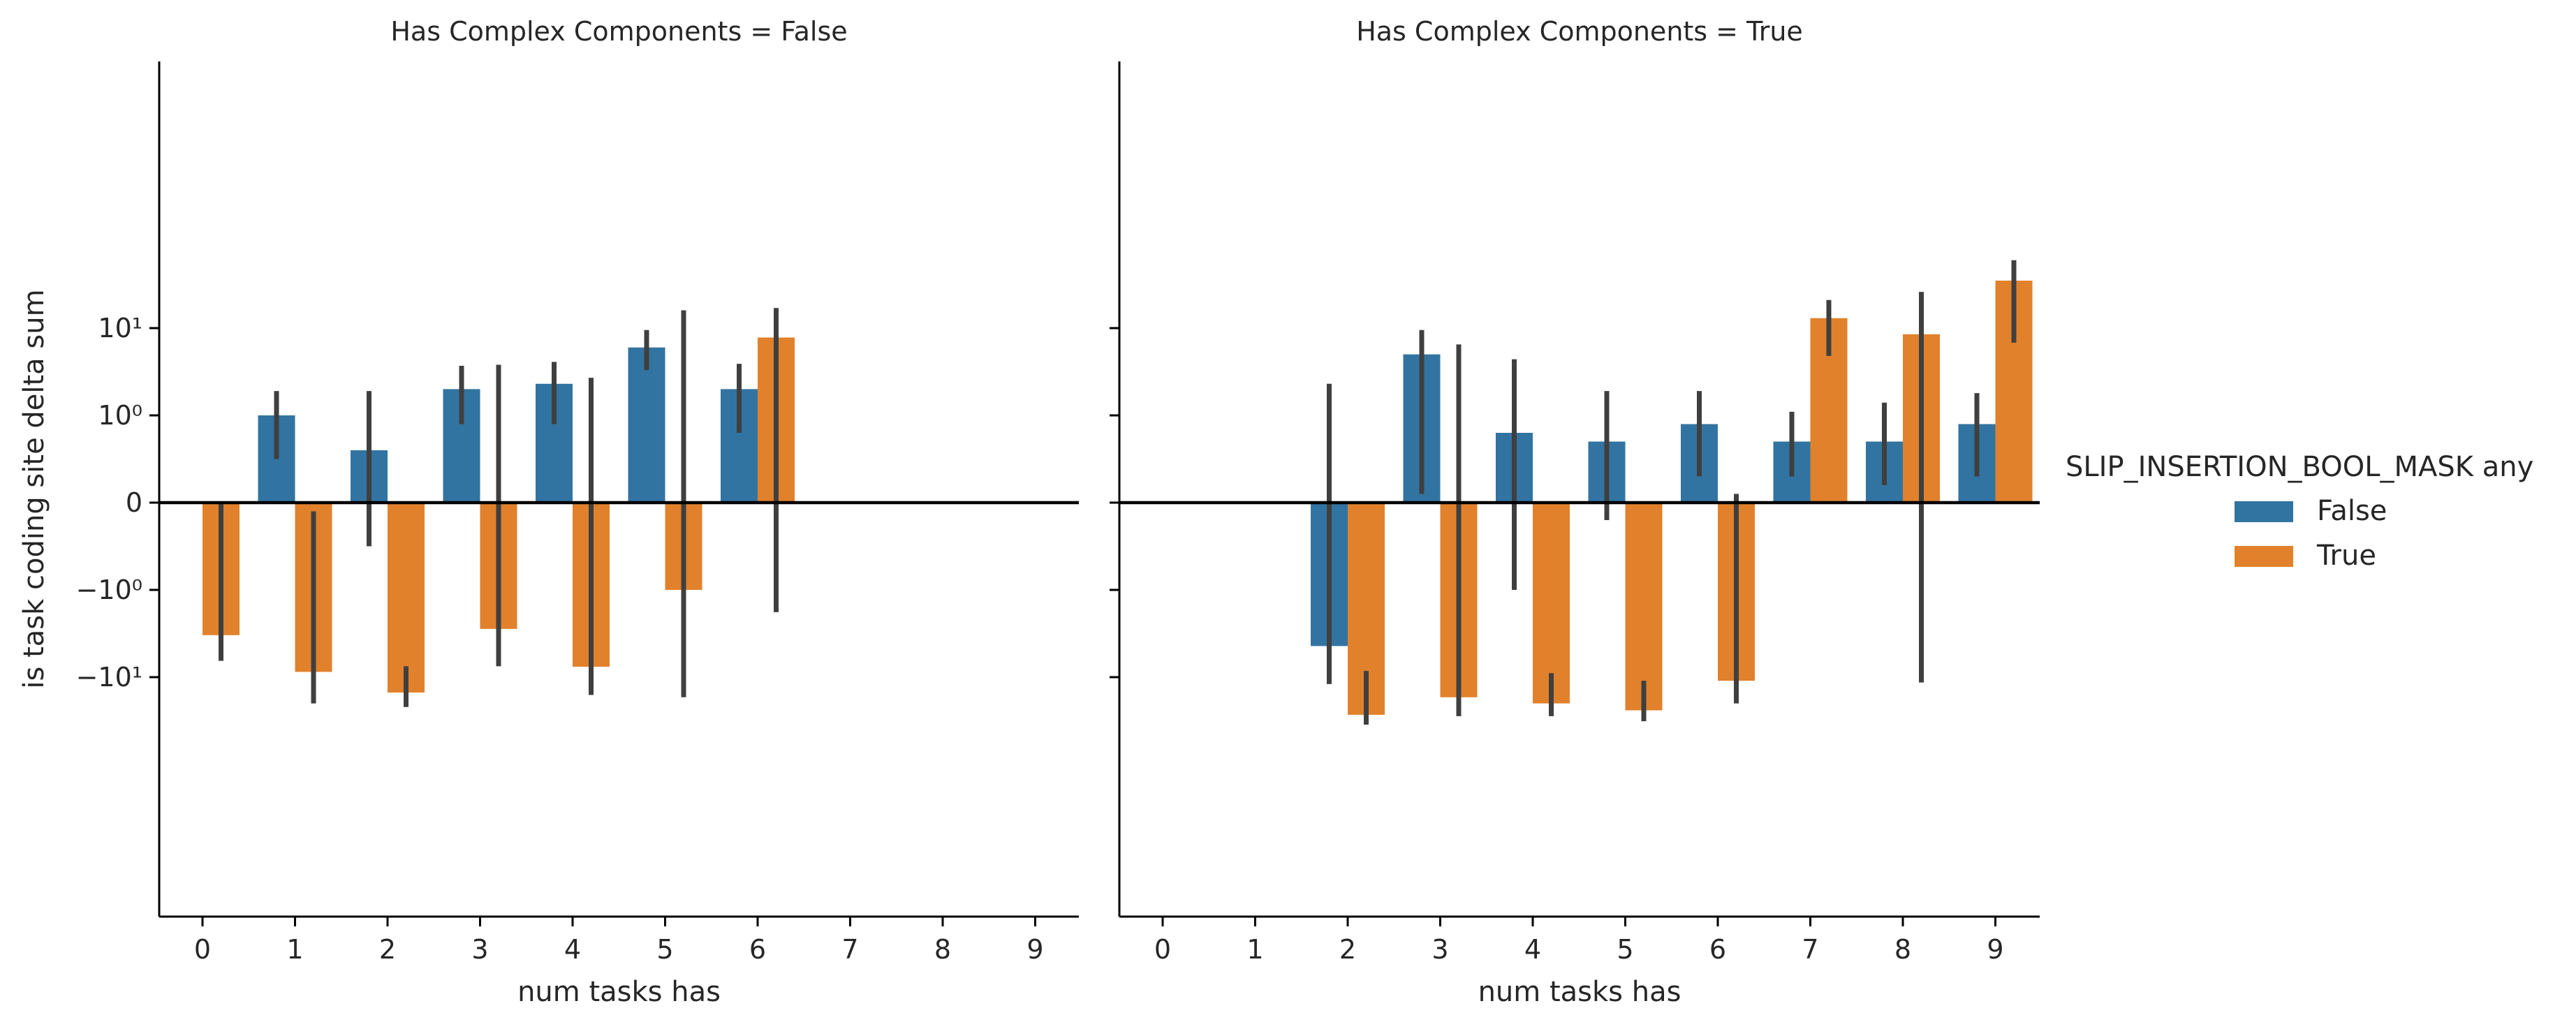  What do you see at coordinates (1579, 31) in the screenshot?
I see `panel-title: Has Complex Components = True` at bounding box center [1579, 31].